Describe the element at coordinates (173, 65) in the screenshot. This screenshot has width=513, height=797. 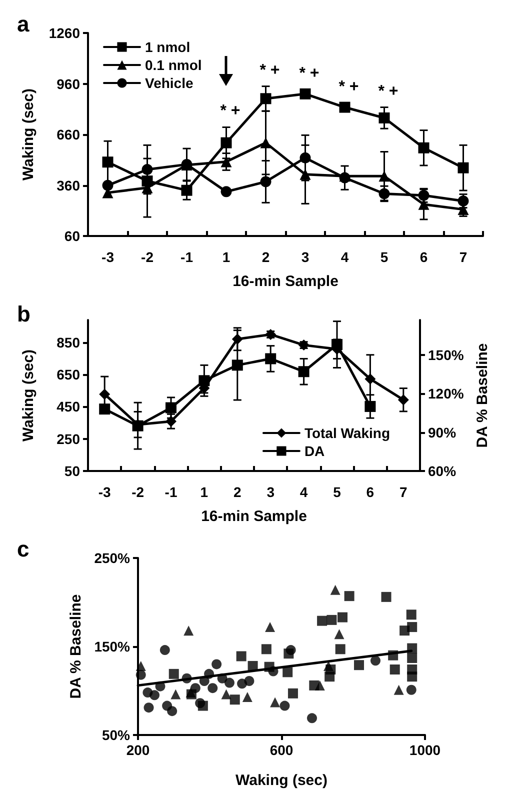
I see `legend-label: 0.1 nmol` at that location.